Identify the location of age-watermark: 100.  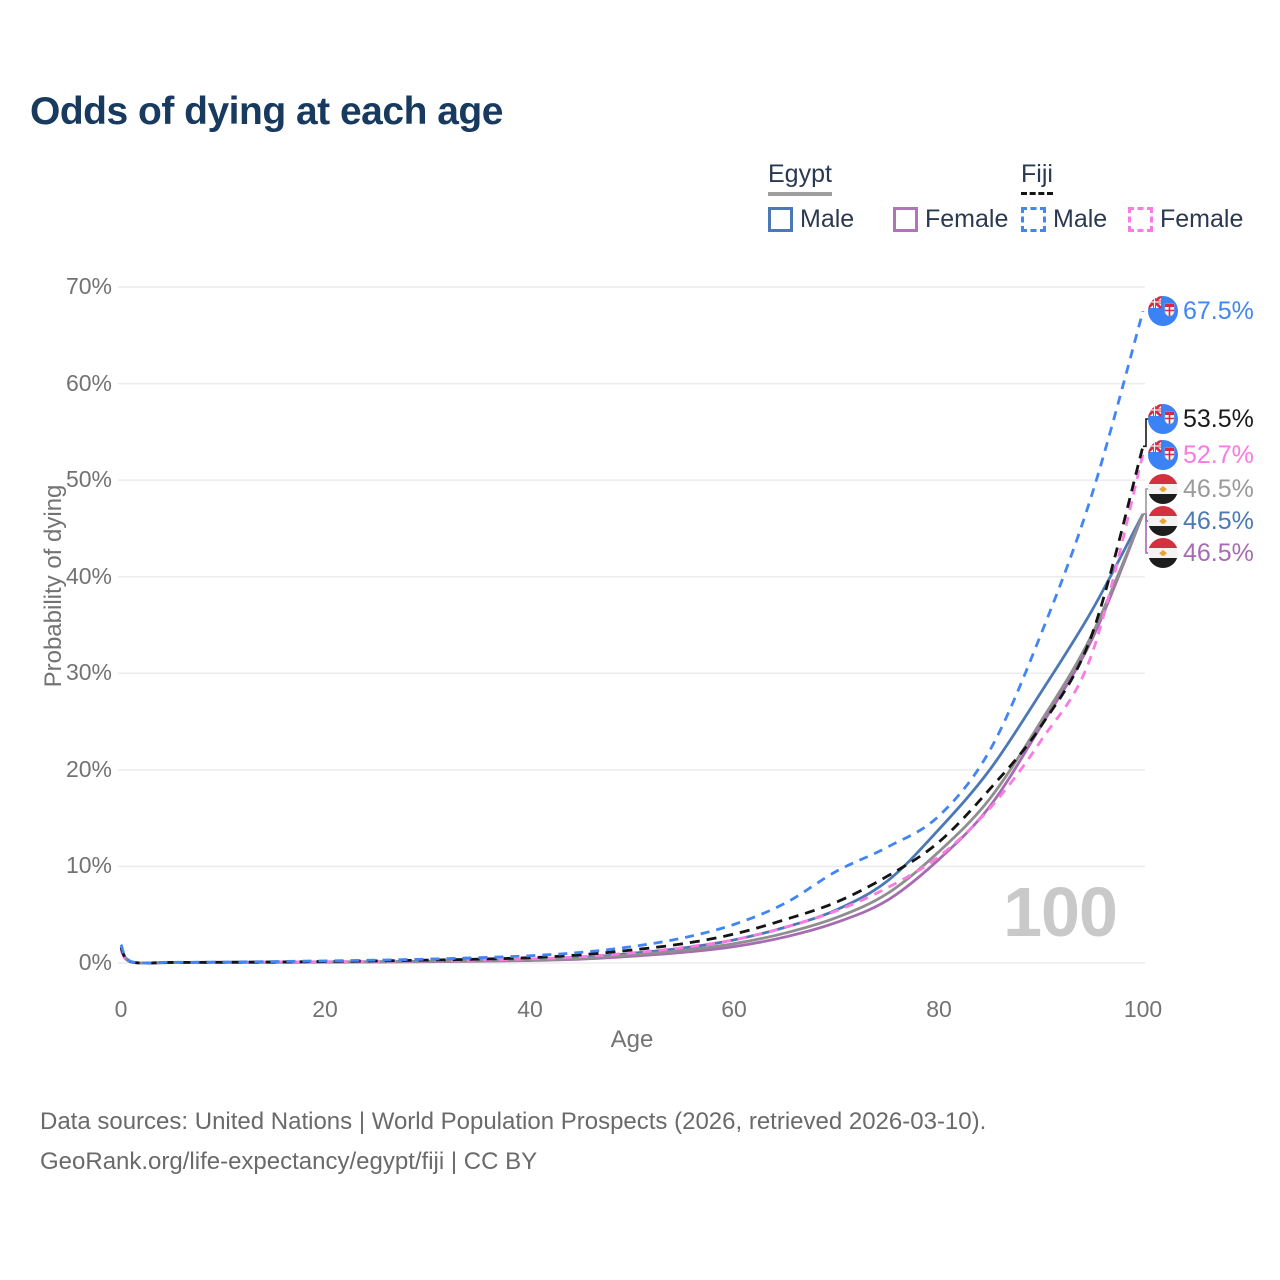
(1060, 912).